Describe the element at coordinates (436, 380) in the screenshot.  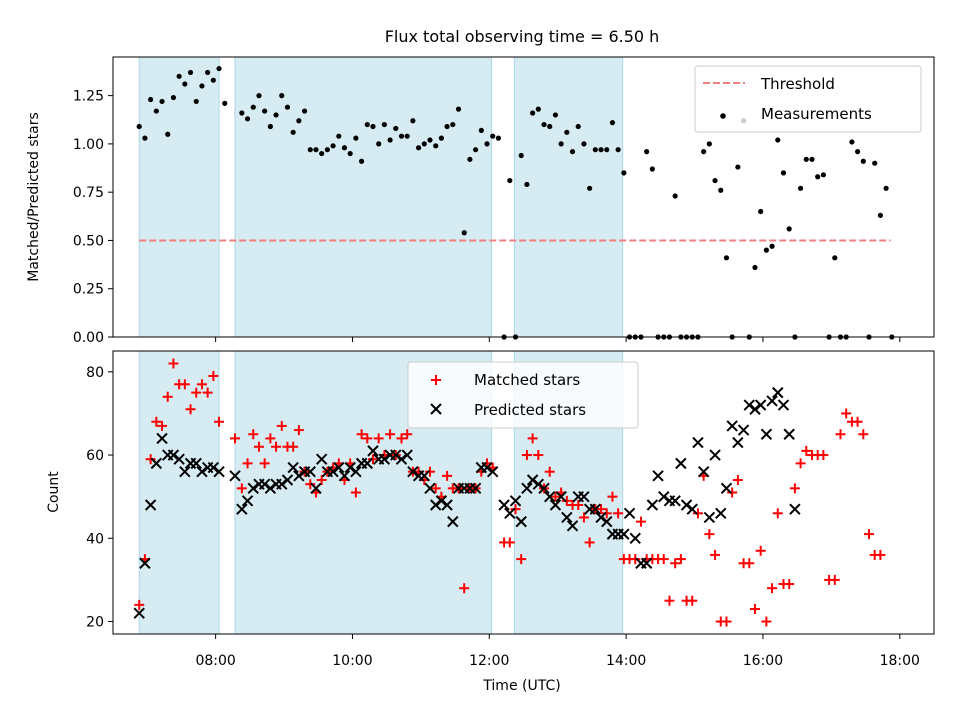
I see `matched-legend-swatch` at that location.